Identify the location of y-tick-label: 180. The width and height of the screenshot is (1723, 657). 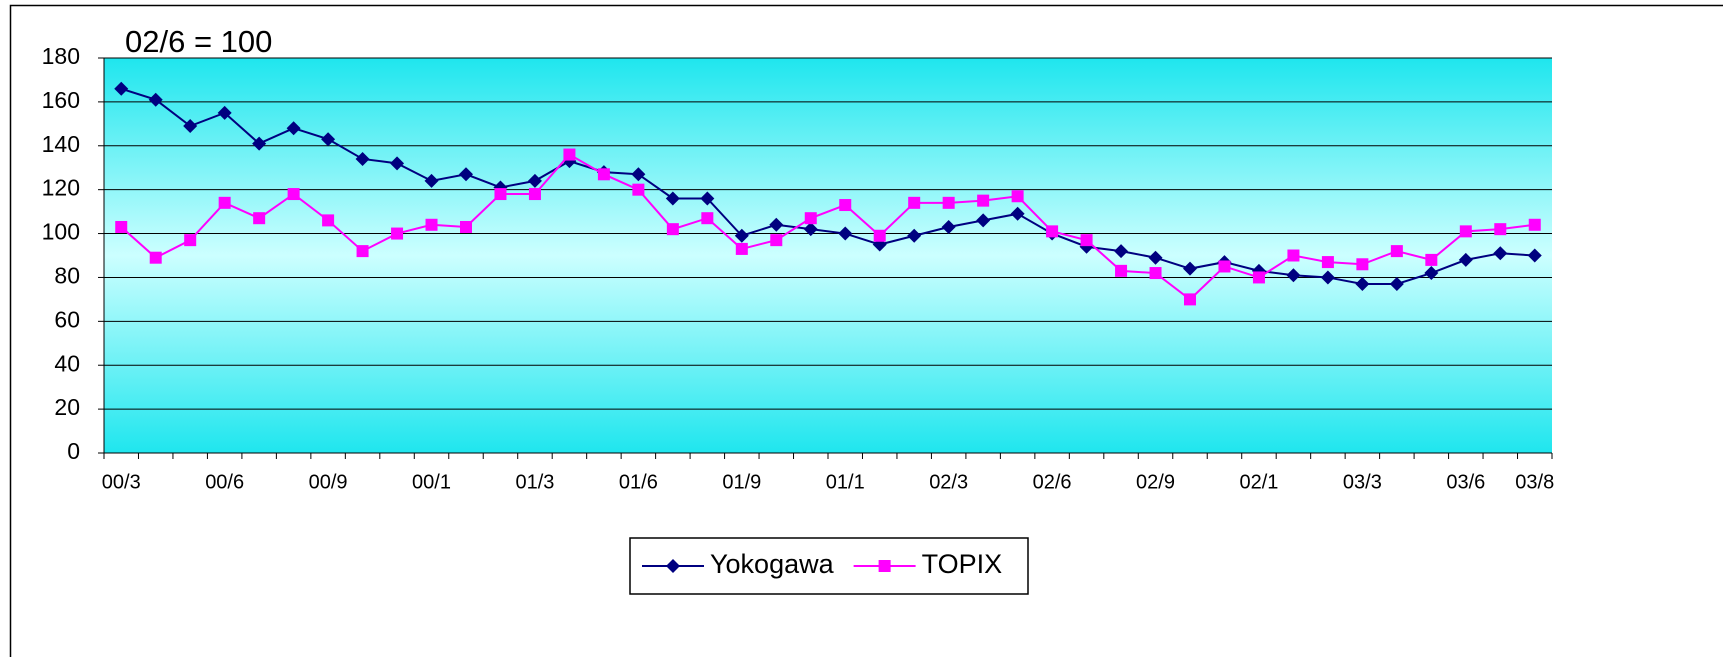
(61, 56).